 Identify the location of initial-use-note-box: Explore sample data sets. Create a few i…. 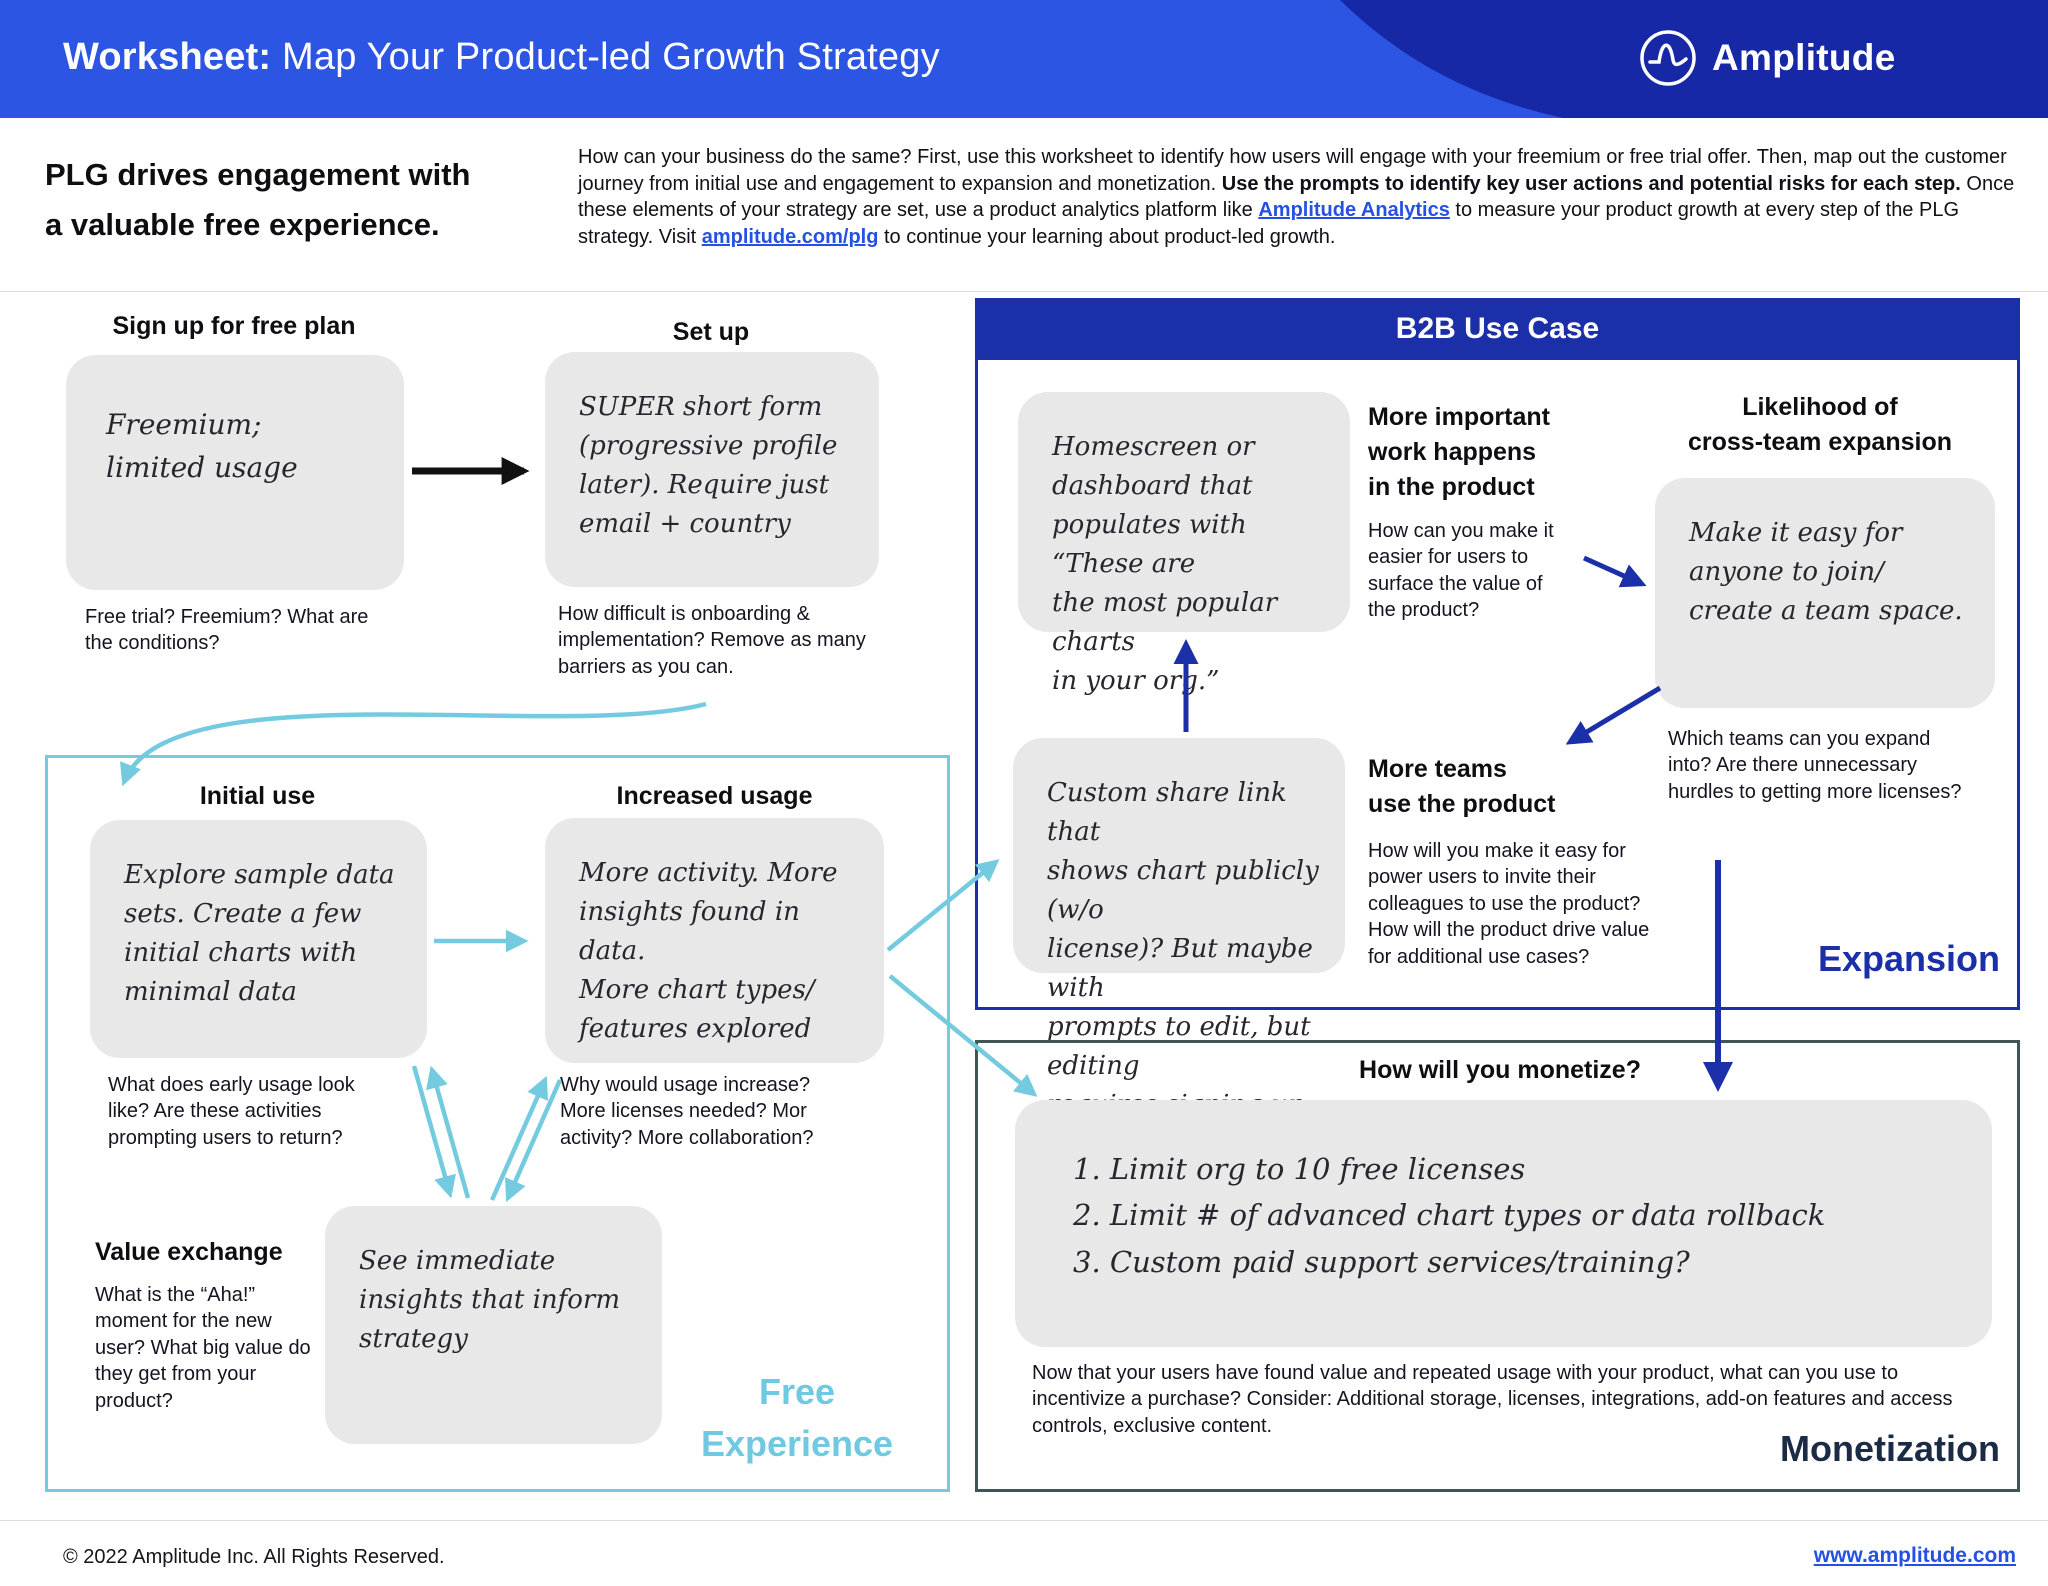
(258, 939).